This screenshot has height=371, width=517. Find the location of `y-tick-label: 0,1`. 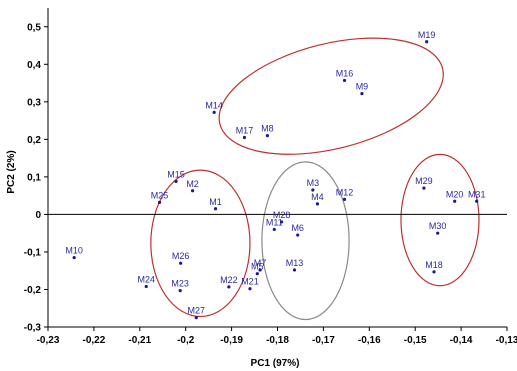

y-tick-label: 0,1 is located at coordinates (34, 177).